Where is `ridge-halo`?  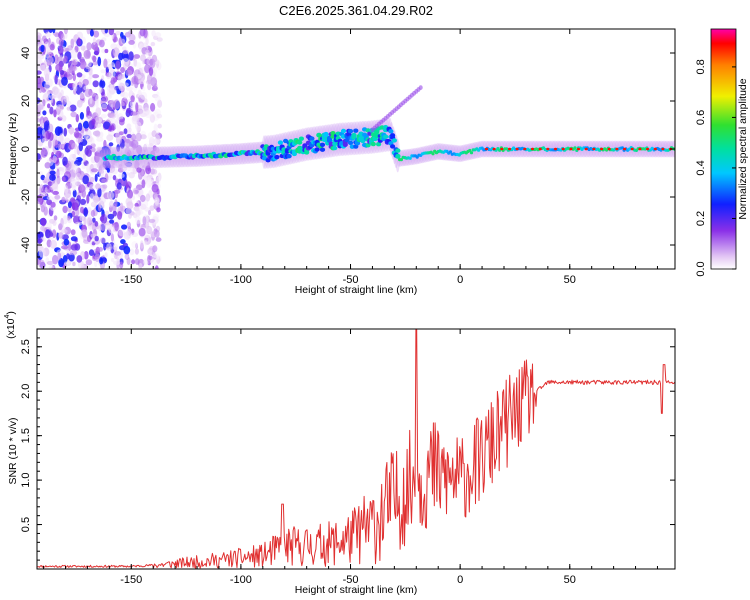
ridge-halo is located at coordinates (101, 157).